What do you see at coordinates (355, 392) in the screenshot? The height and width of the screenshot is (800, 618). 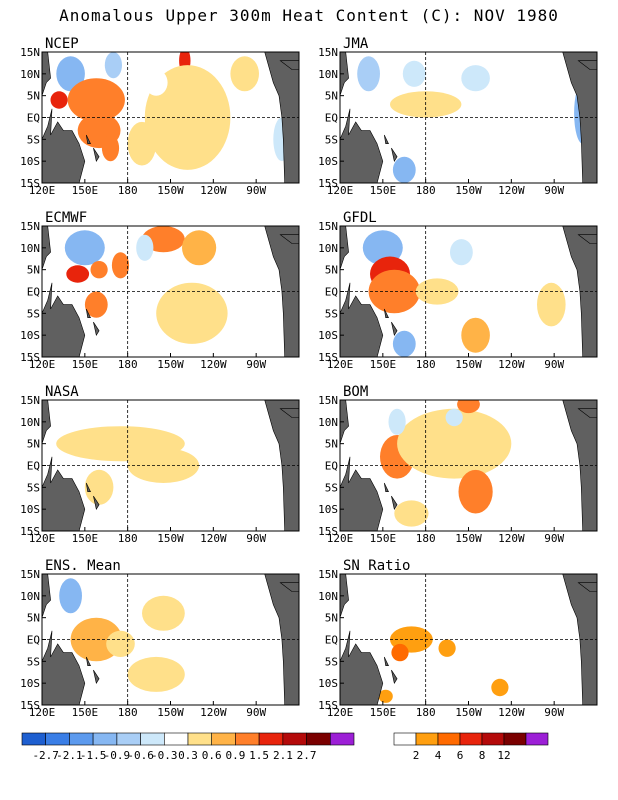 I see `panel-title: BOM` at bounding box center [355, 392].